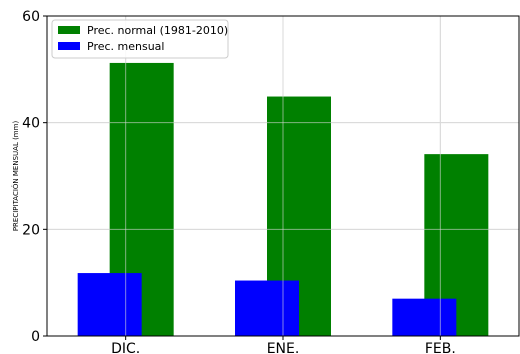 This screenshot has height=354, width=520. What do you see at coordinates (31, 230) in the screenshot?
I see `y-tick-label: 20` at bounding box center [31, 230].